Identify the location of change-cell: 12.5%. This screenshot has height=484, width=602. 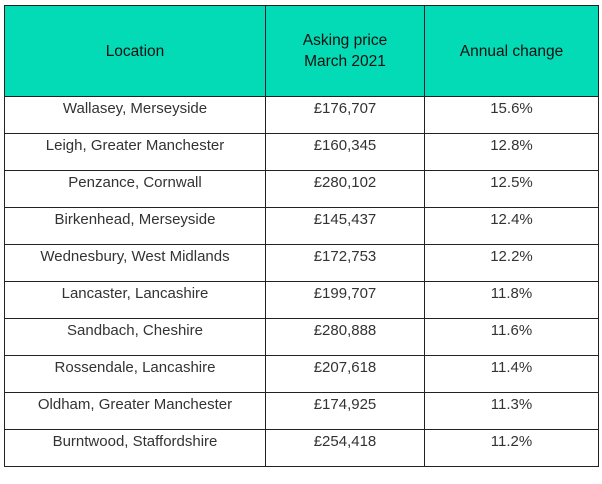
(511, 189).